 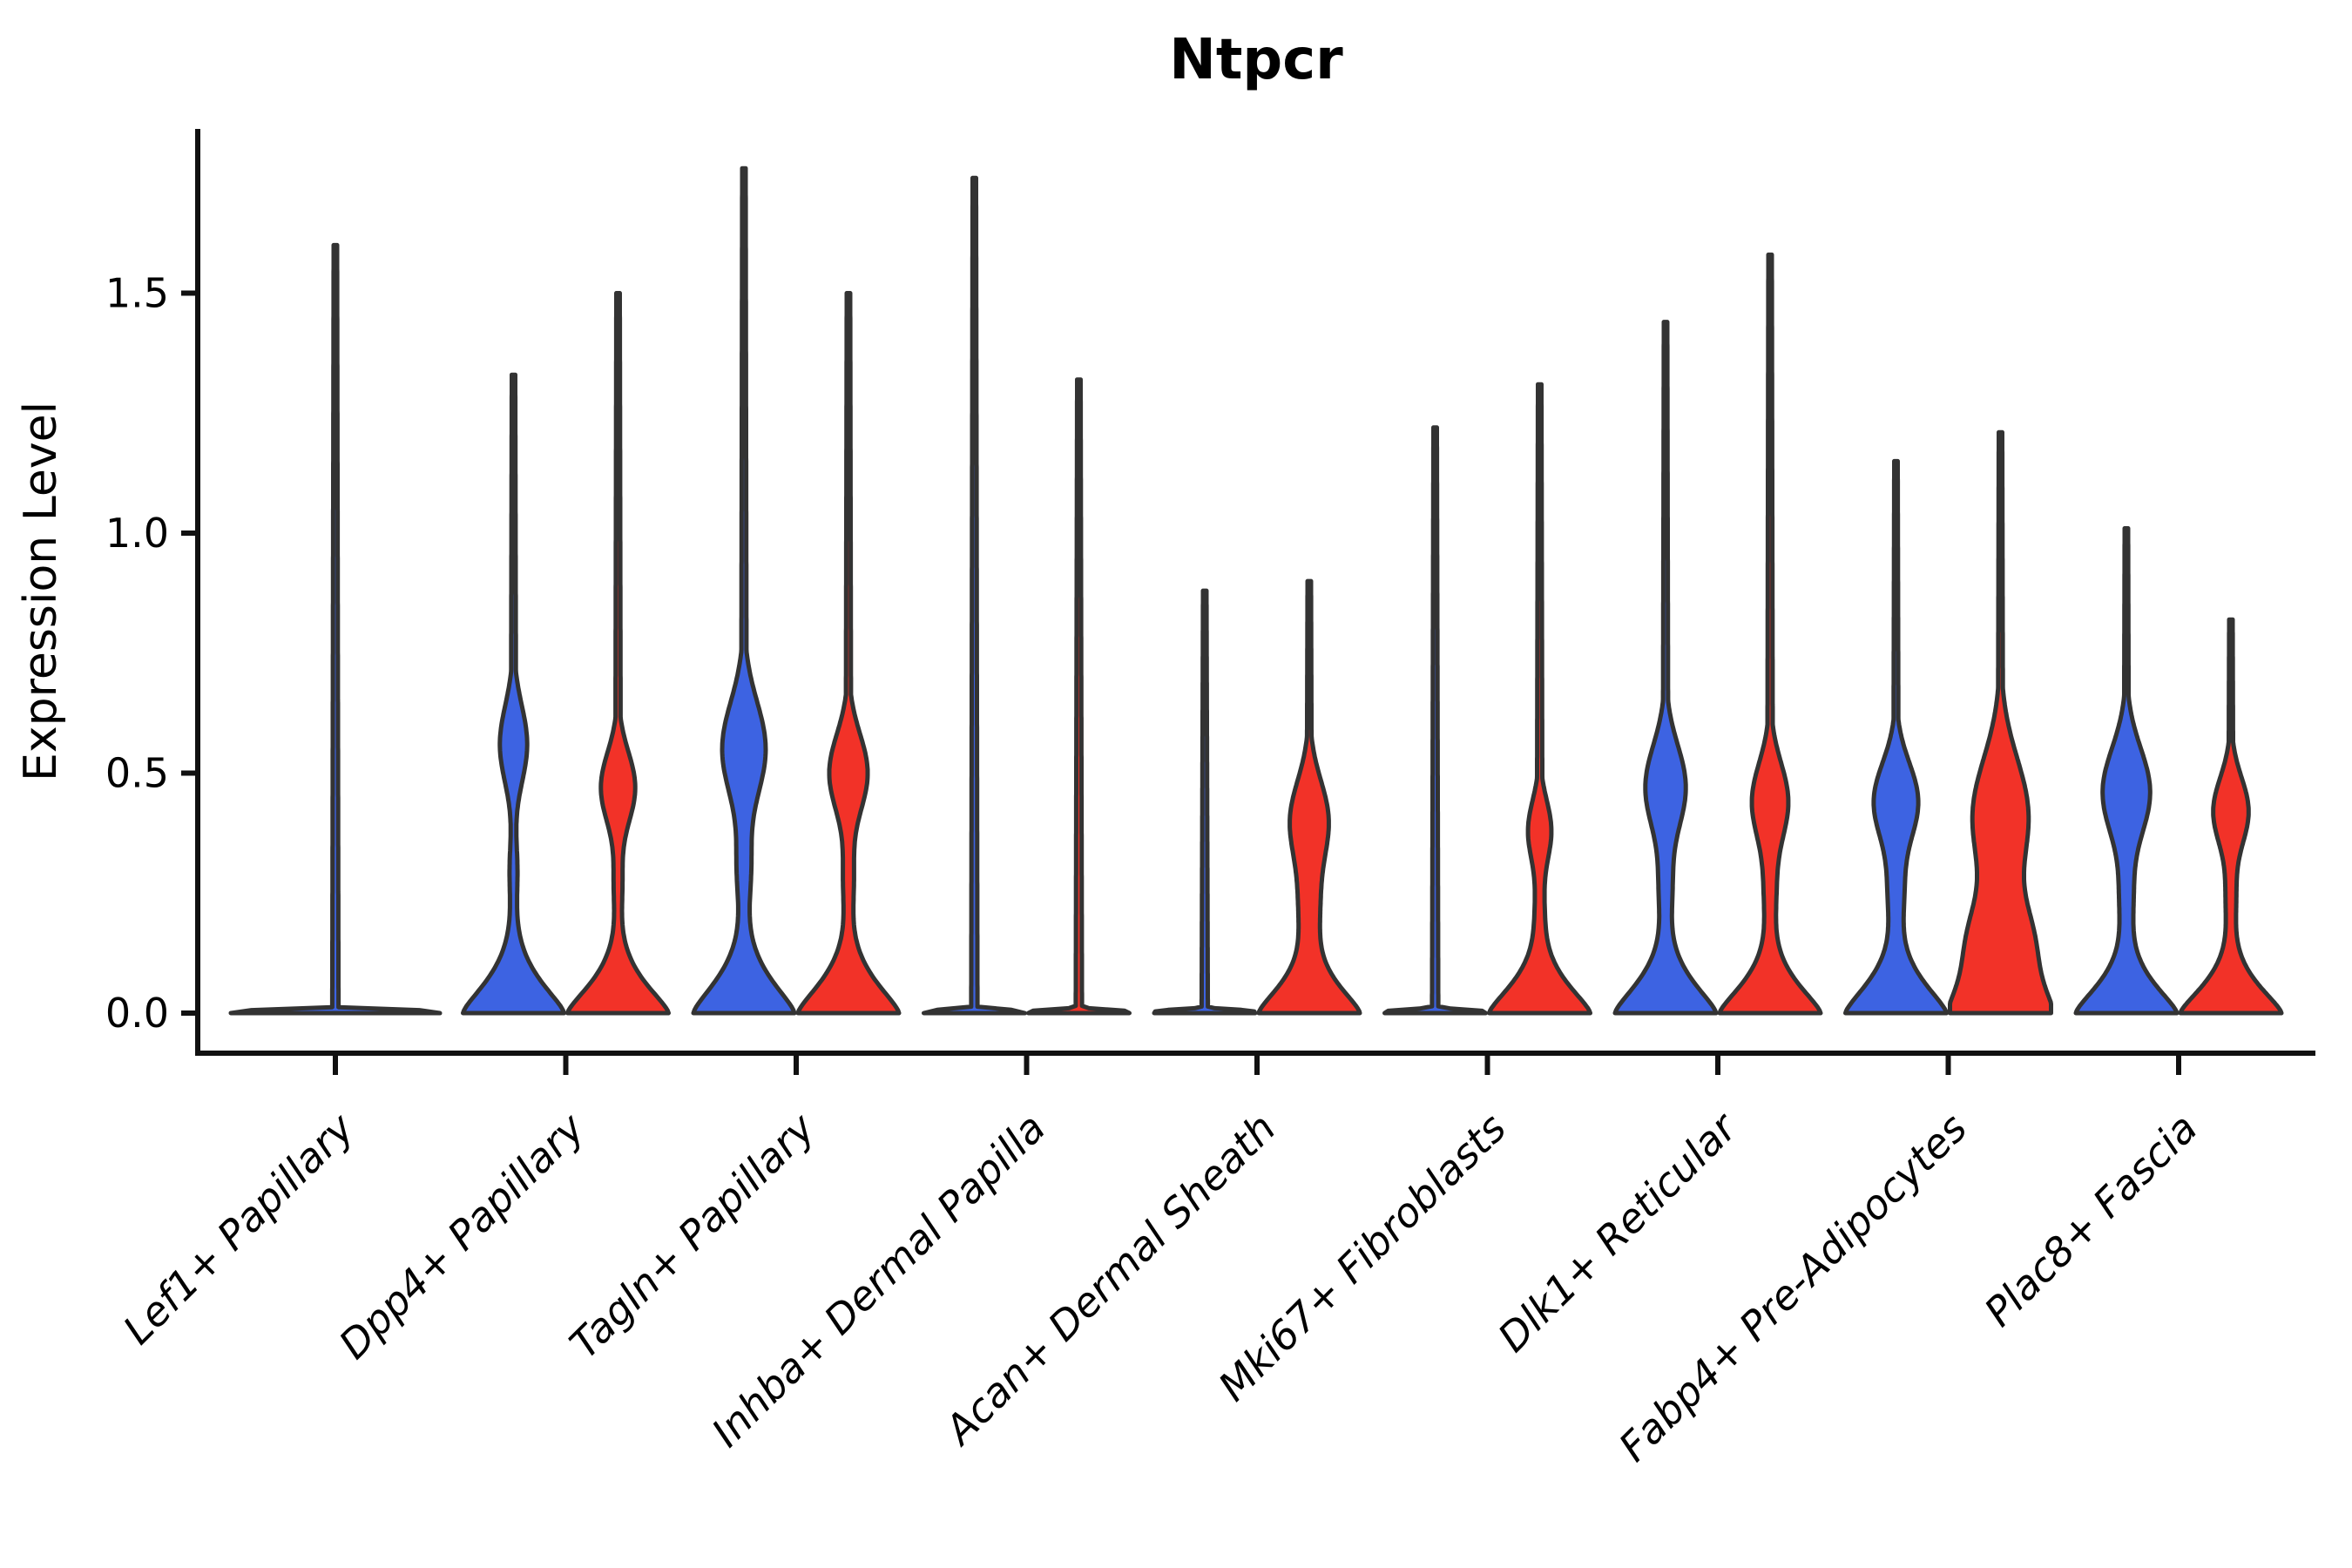 What do you see at coordinates (137, 773) in the screenshot?
I see `y-tick-label: 0.5` at bounding box center [137, 773].